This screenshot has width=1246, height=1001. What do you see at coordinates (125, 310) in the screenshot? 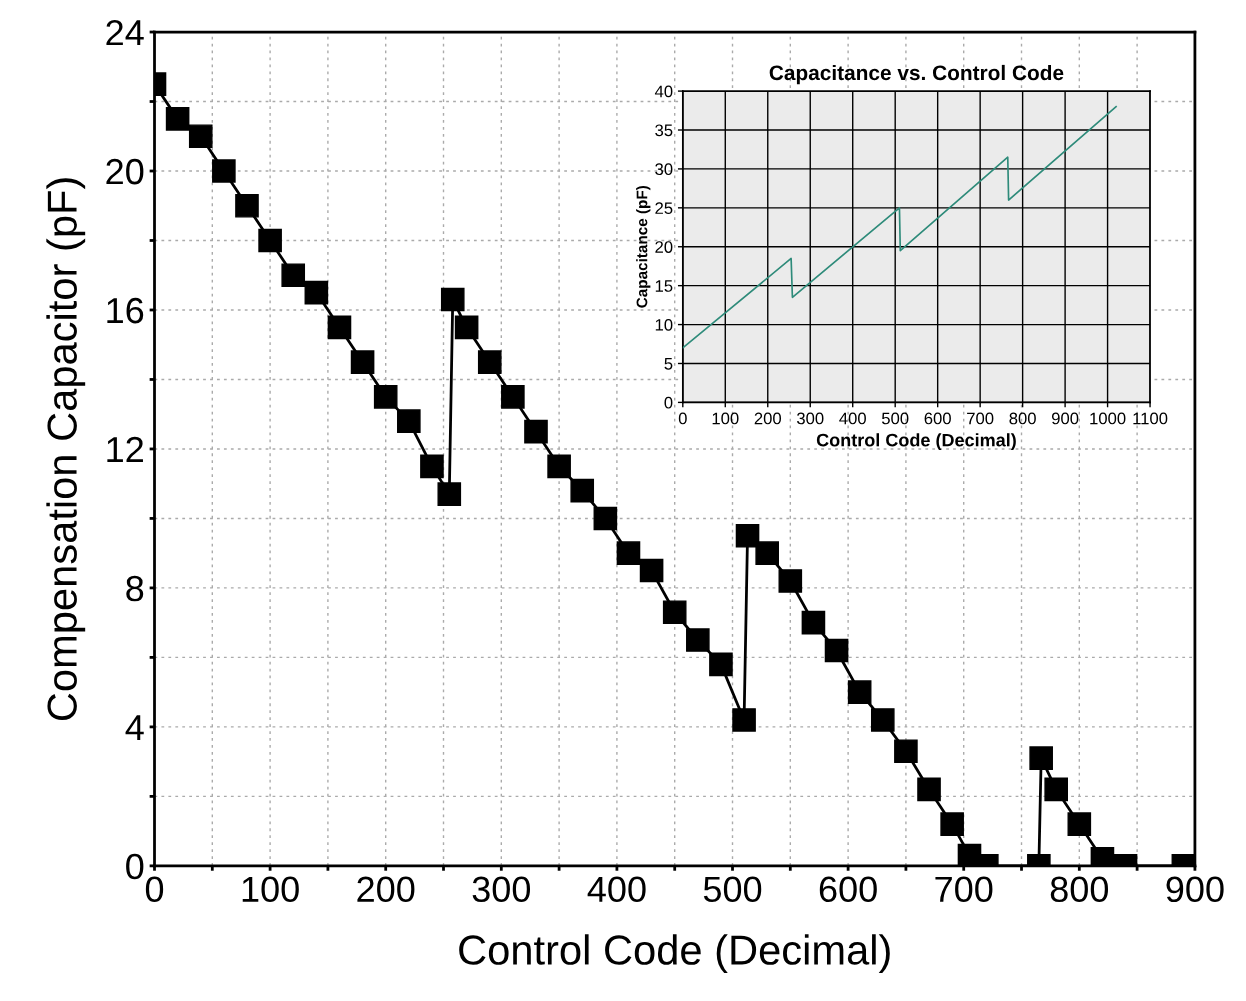
I see `y-tick-label: 16` at bounding box center [125, 310].